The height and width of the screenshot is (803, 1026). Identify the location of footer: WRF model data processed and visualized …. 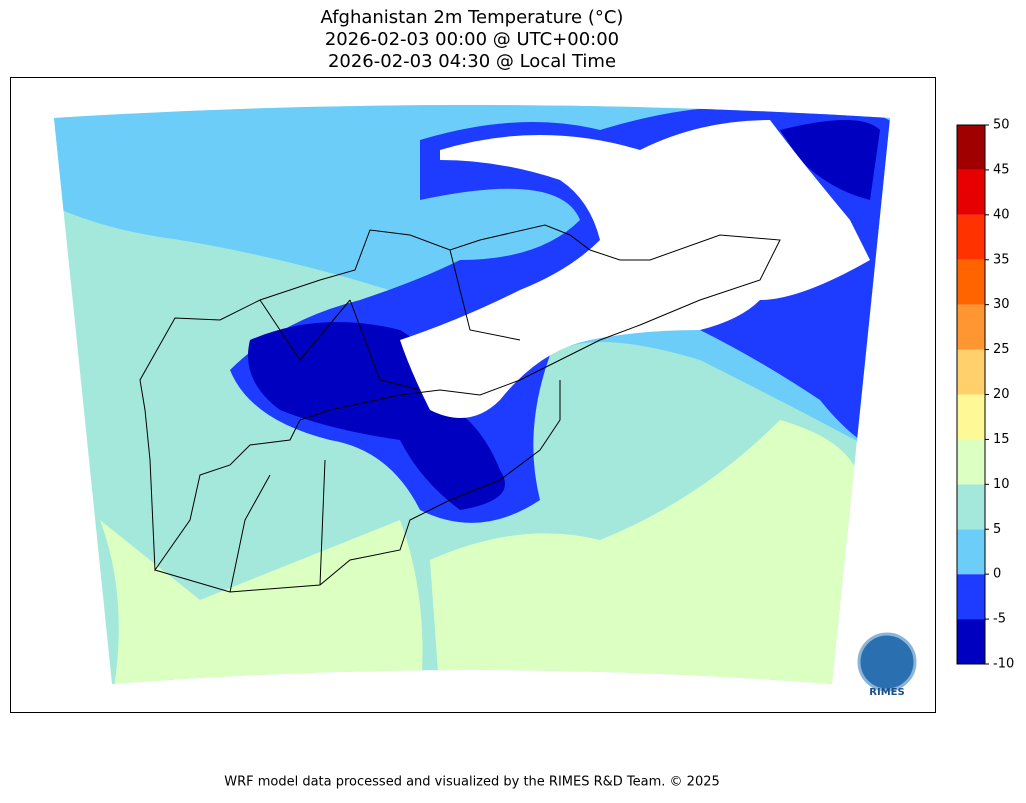
(472, 782).